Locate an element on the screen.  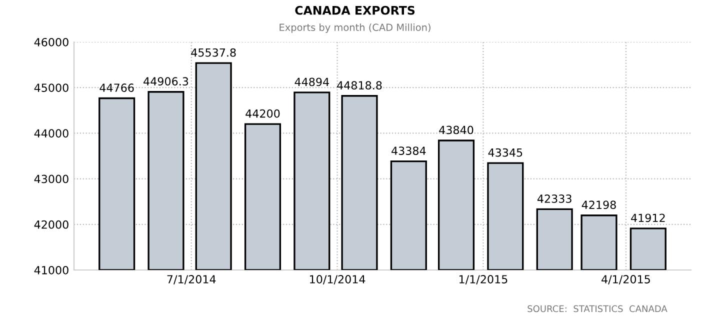
y-tick-label: 43000 is located at coordinates (51, 179).